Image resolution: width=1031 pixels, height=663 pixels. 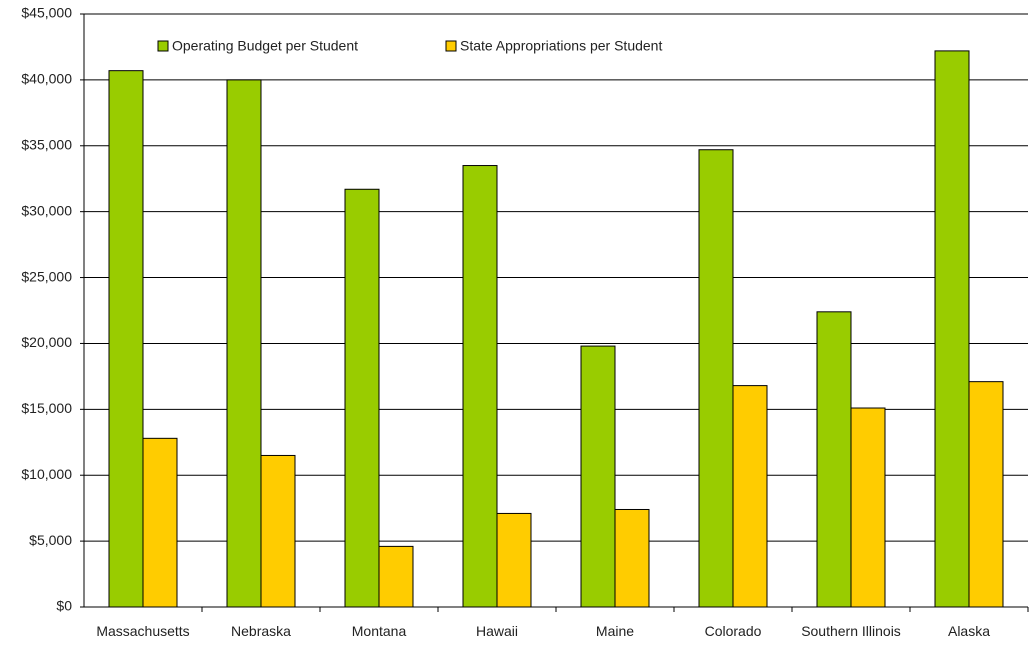 I want to click on y-tick-label: $15,000, so click(x=46, y=408).